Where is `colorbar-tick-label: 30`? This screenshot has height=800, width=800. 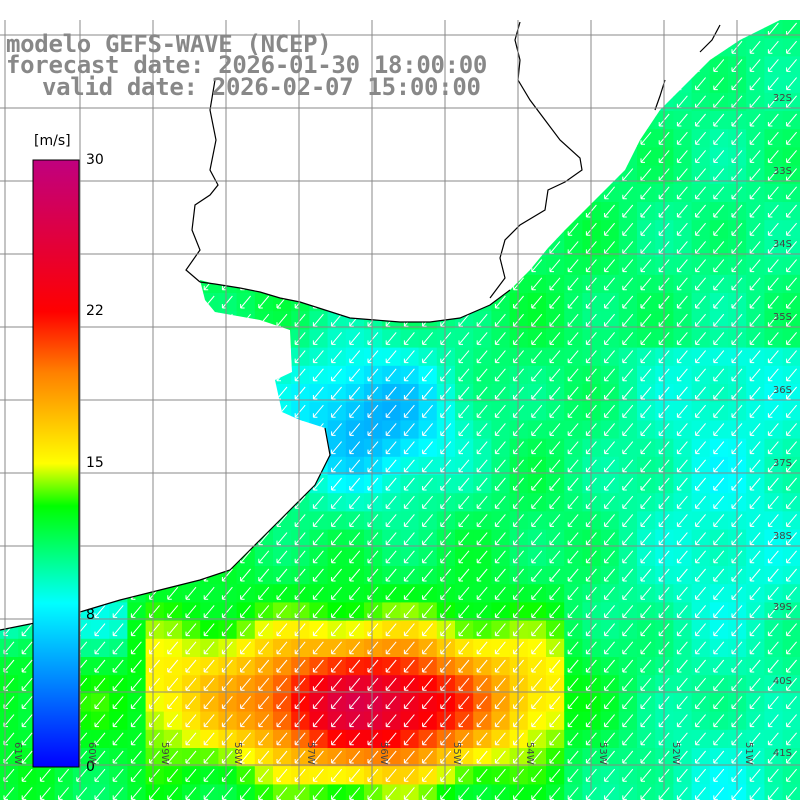
colorbar-tick-label: 30 is located at coordinates (95, 160).